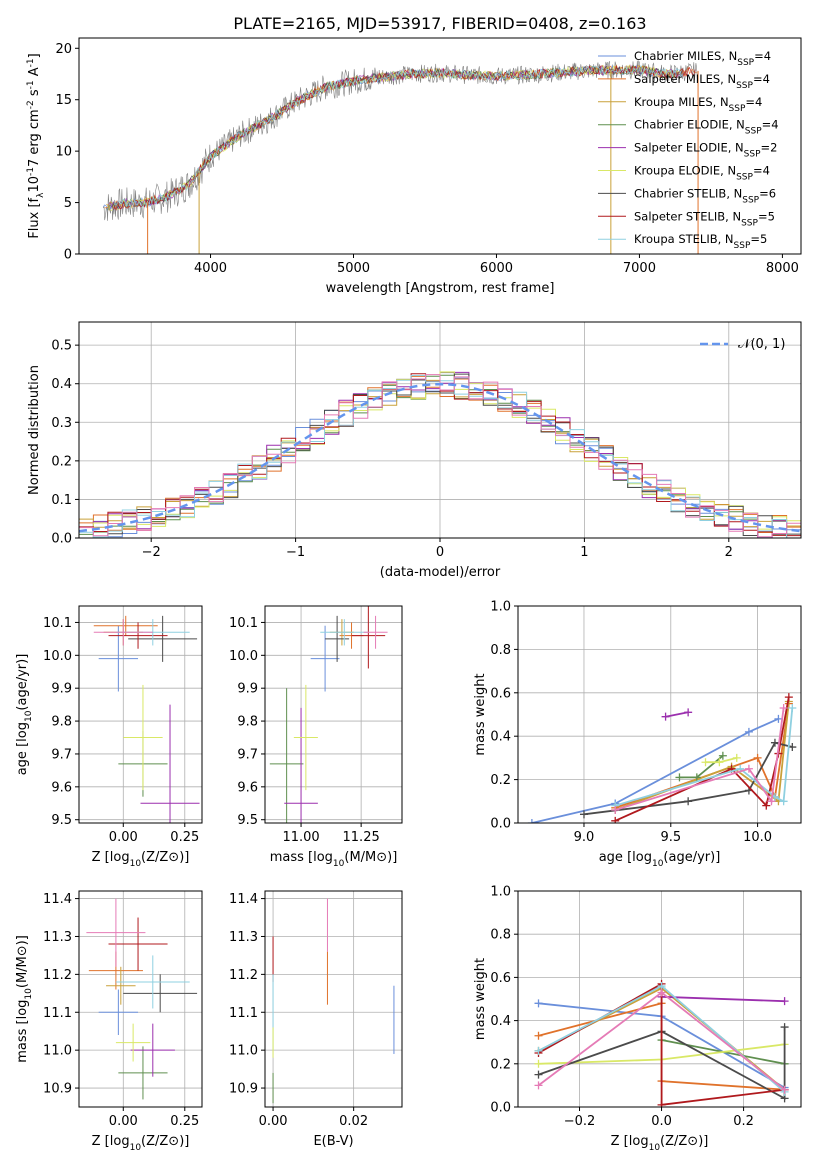 This screenshot has width=819, height=1170. What do you see at coordinates (361, 837) in the screenshot?
I see `x-tick-label: 11.25` at bounding box center [361, 837].